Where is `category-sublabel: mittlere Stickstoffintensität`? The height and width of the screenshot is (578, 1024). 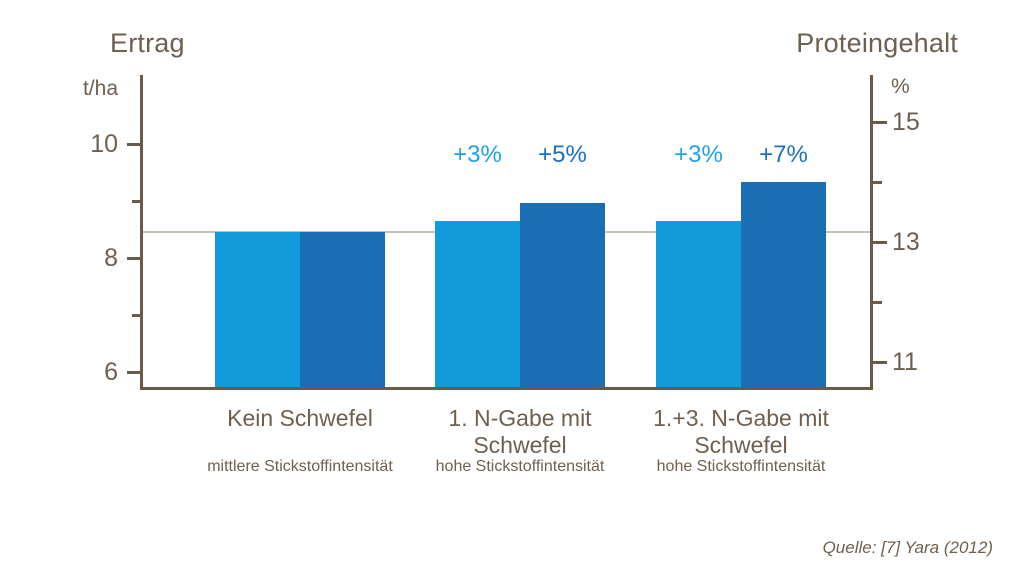
category-sublabel: mittlere Stickstoffintensität is located at coordinates (300, 466).